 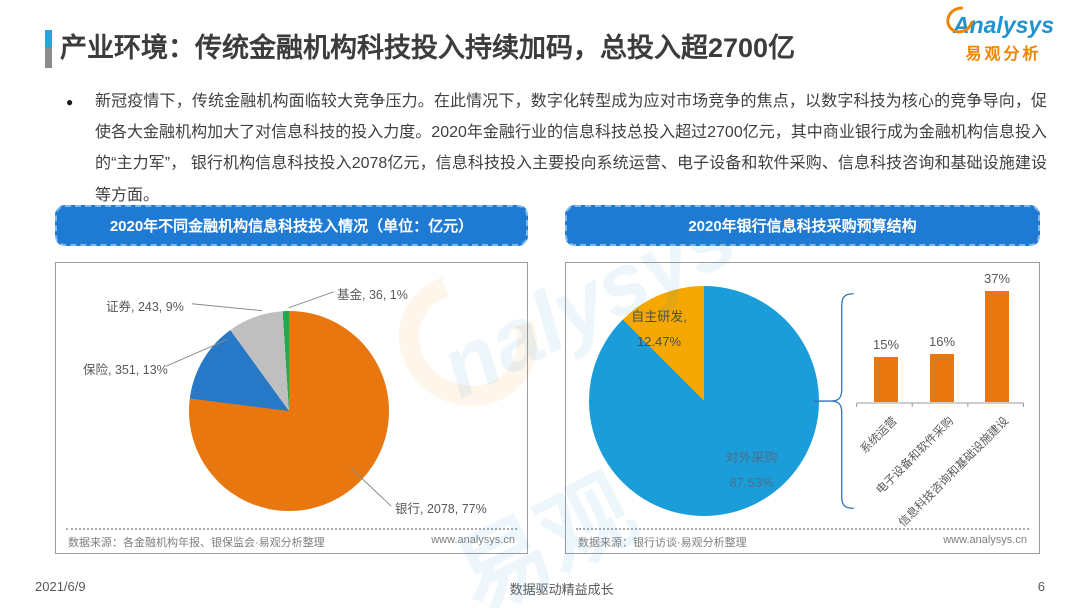 I want to click on footer-date: 2021/6/9, so click(x=60, y=586).